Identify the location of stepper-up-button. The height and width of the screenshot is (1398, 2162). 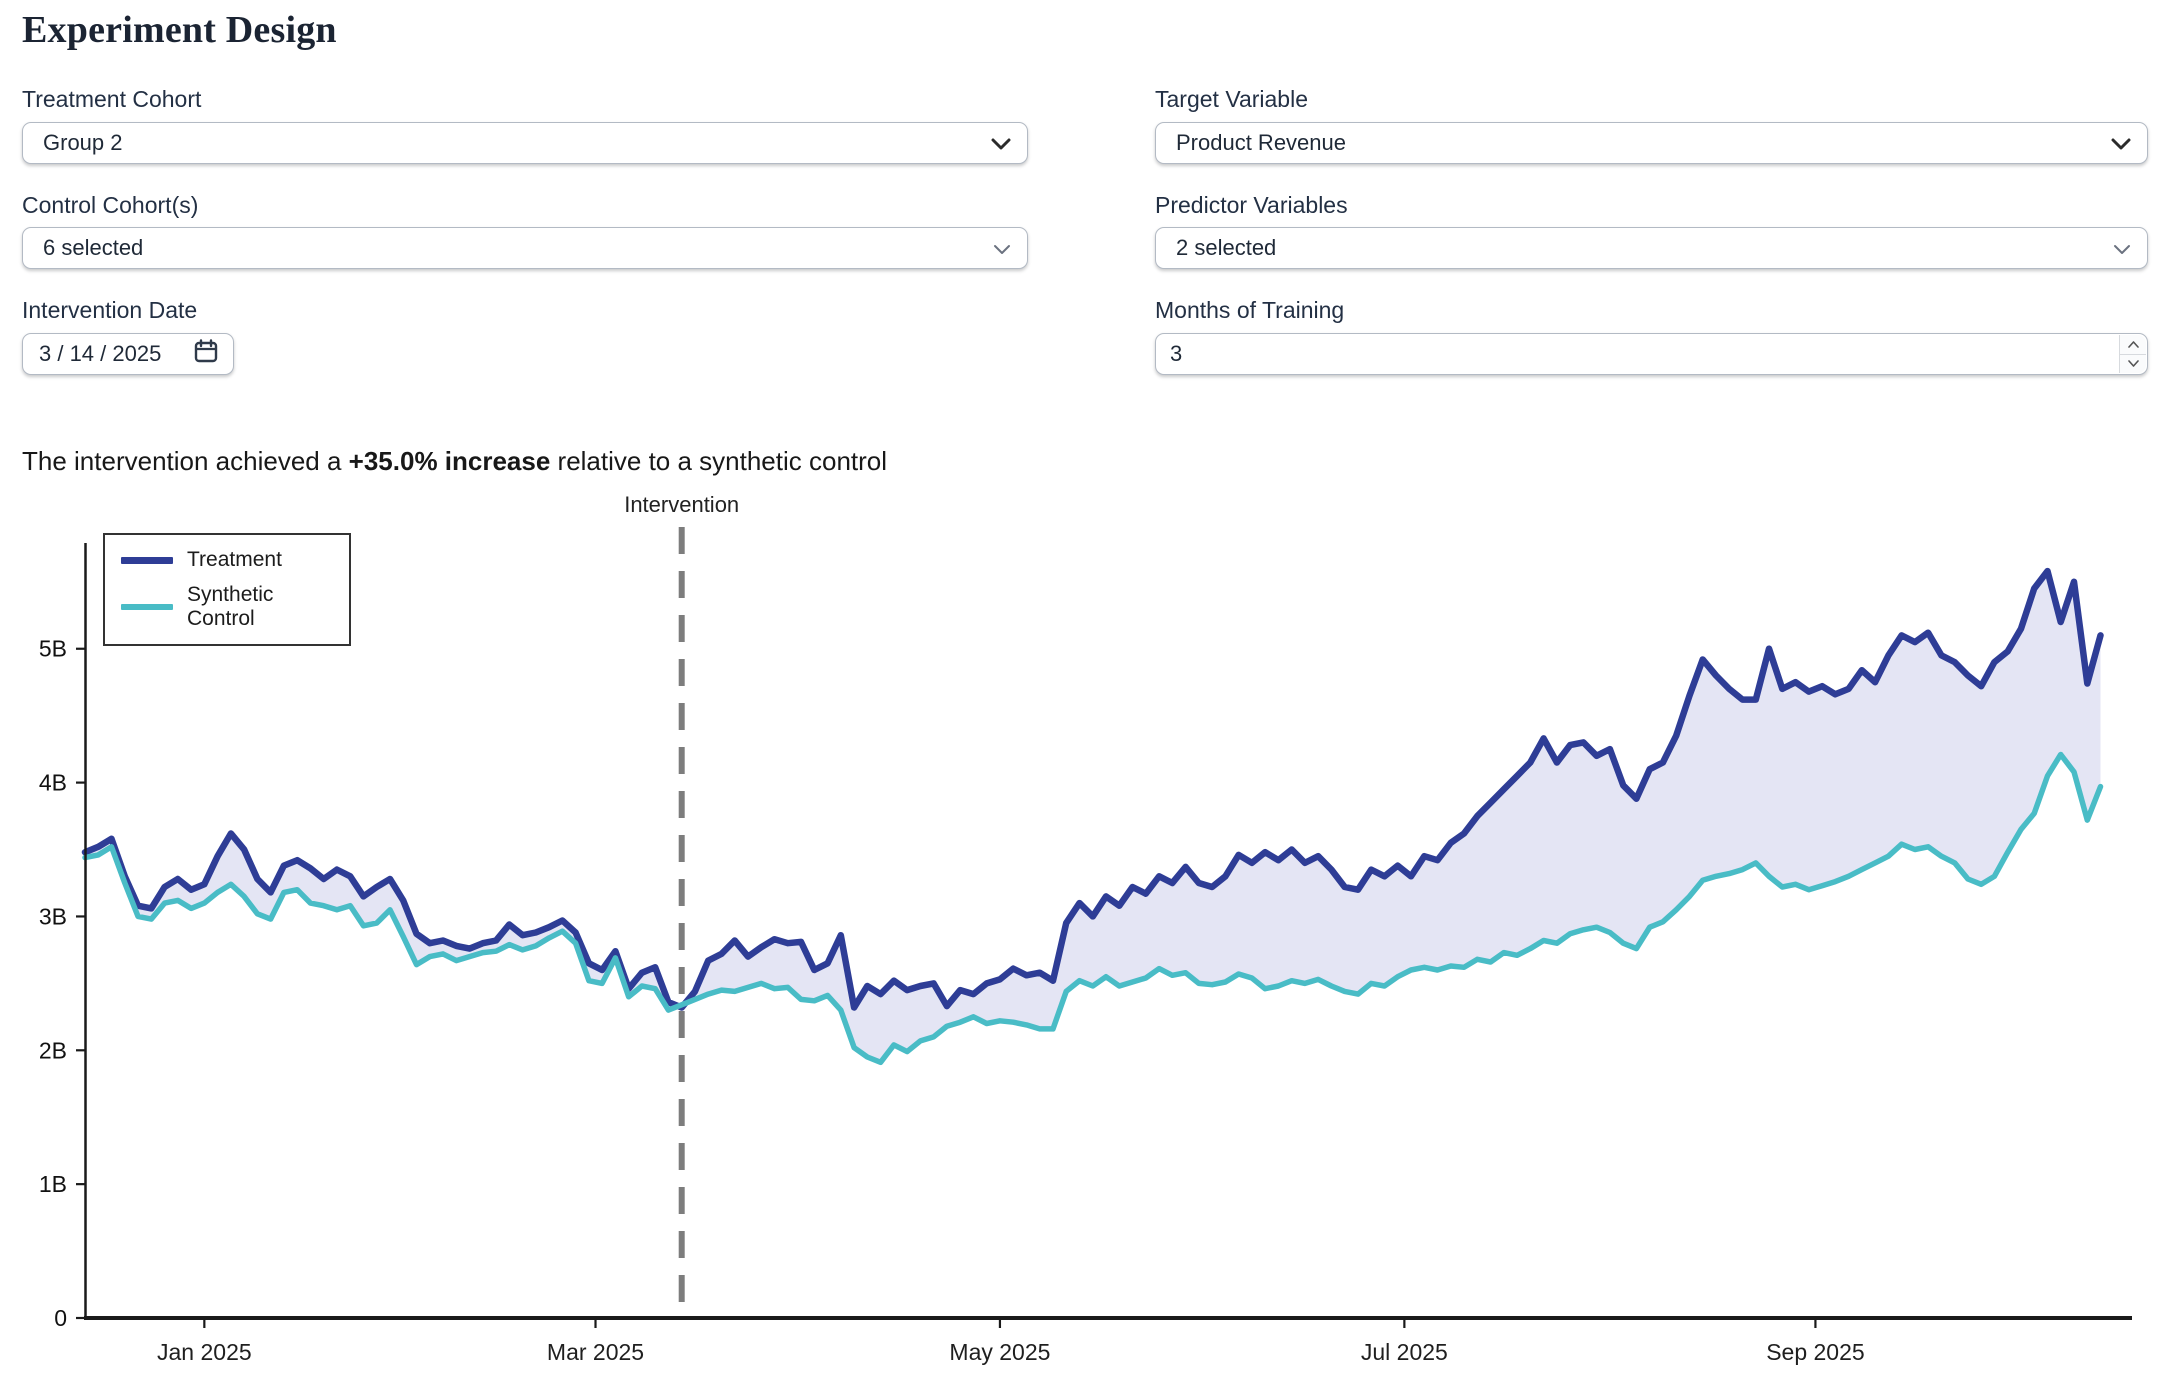
(2133, 345).